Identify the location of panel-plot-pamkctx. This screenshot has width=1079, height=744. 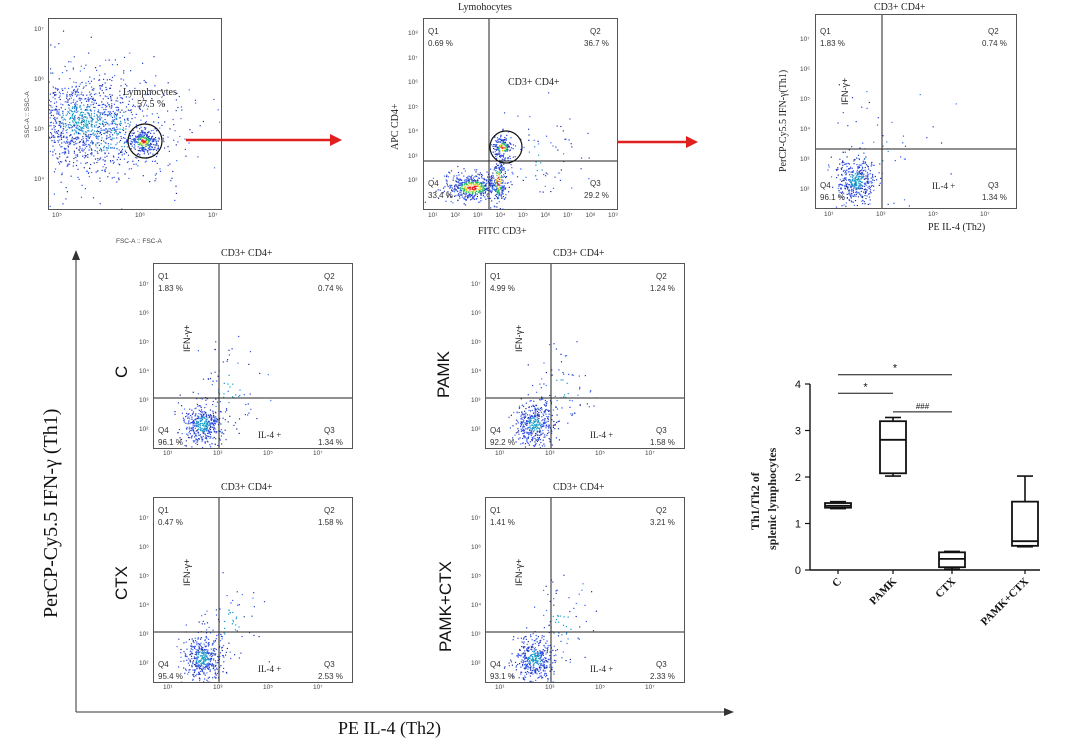
(585, 590).